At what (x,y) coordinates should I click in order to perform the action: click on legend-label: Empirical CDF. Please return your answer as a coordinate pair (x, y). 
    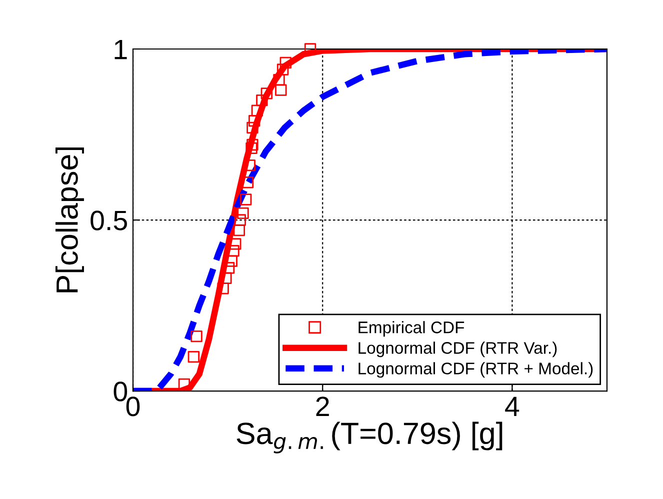
    Looking at the image, I should click on (411, 329).